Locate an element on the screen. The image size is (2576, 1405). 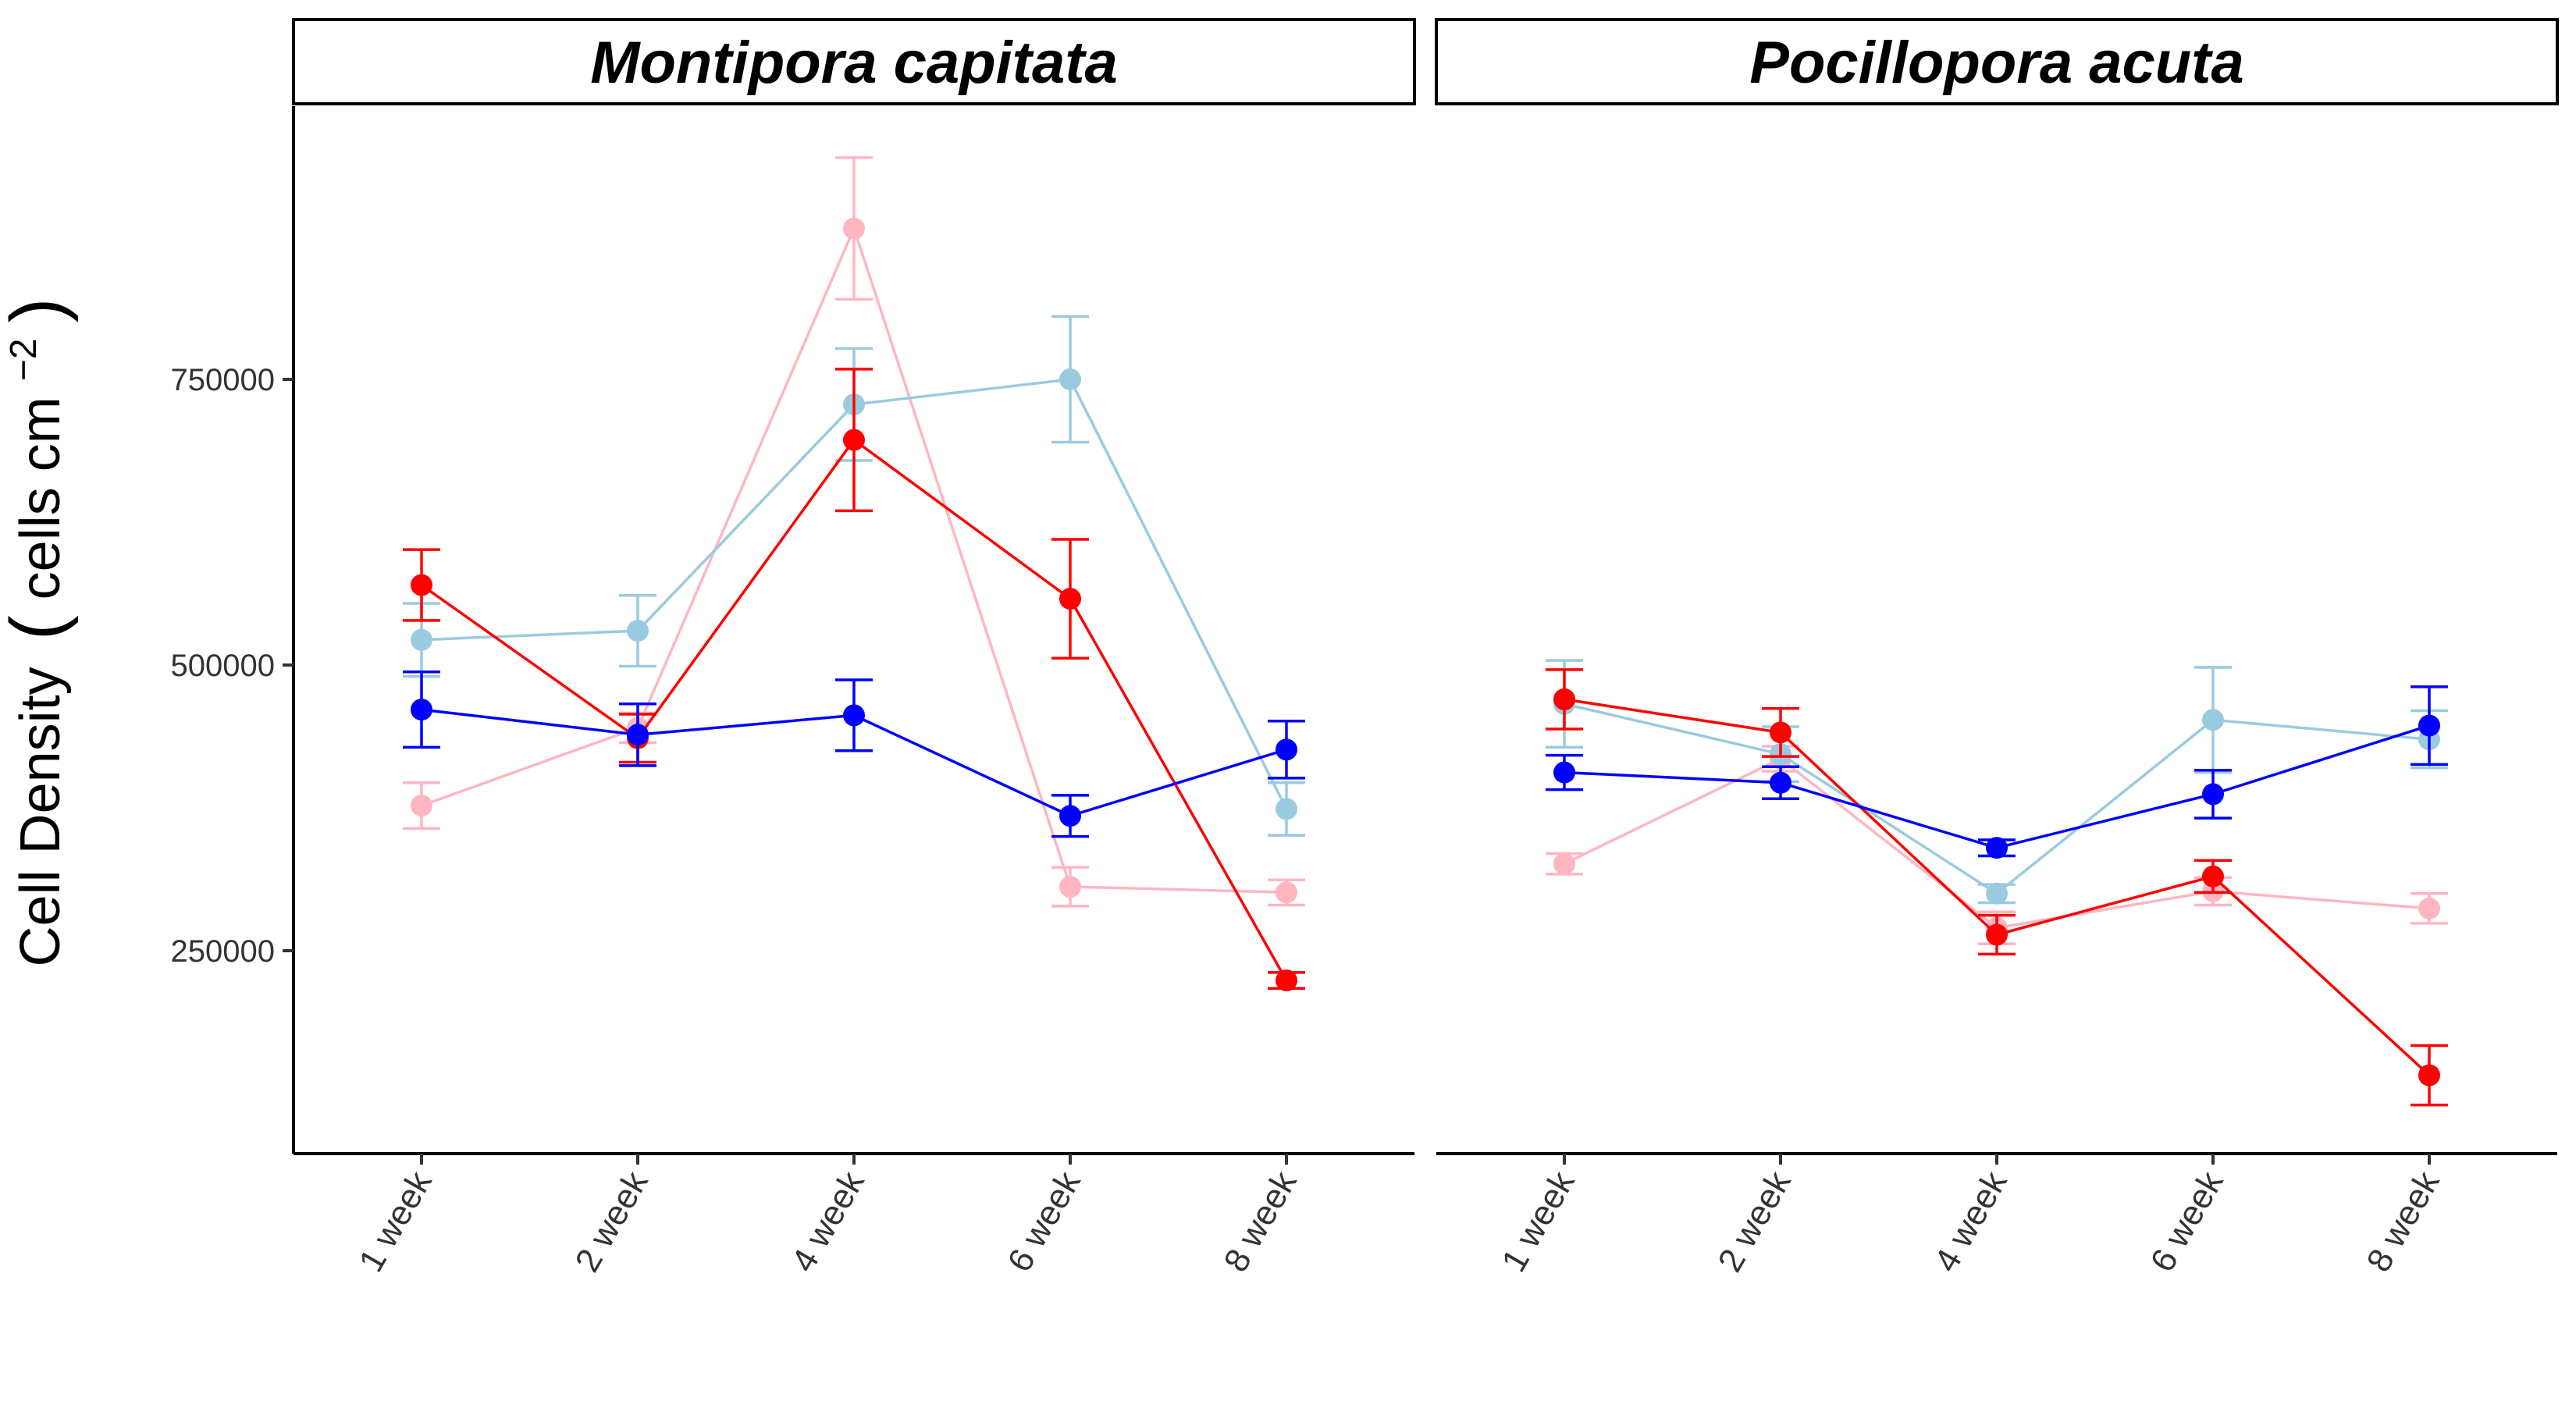
facet-strip-montipora: Montipora capitata is located at coordinates (854, 61).